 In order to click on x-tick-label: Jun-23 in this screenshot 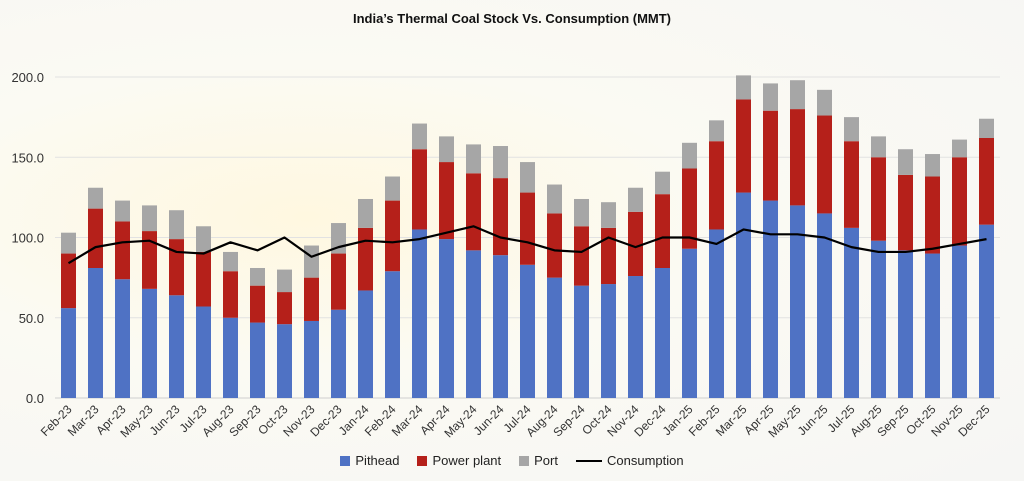, I will do `click(165, 420)`.